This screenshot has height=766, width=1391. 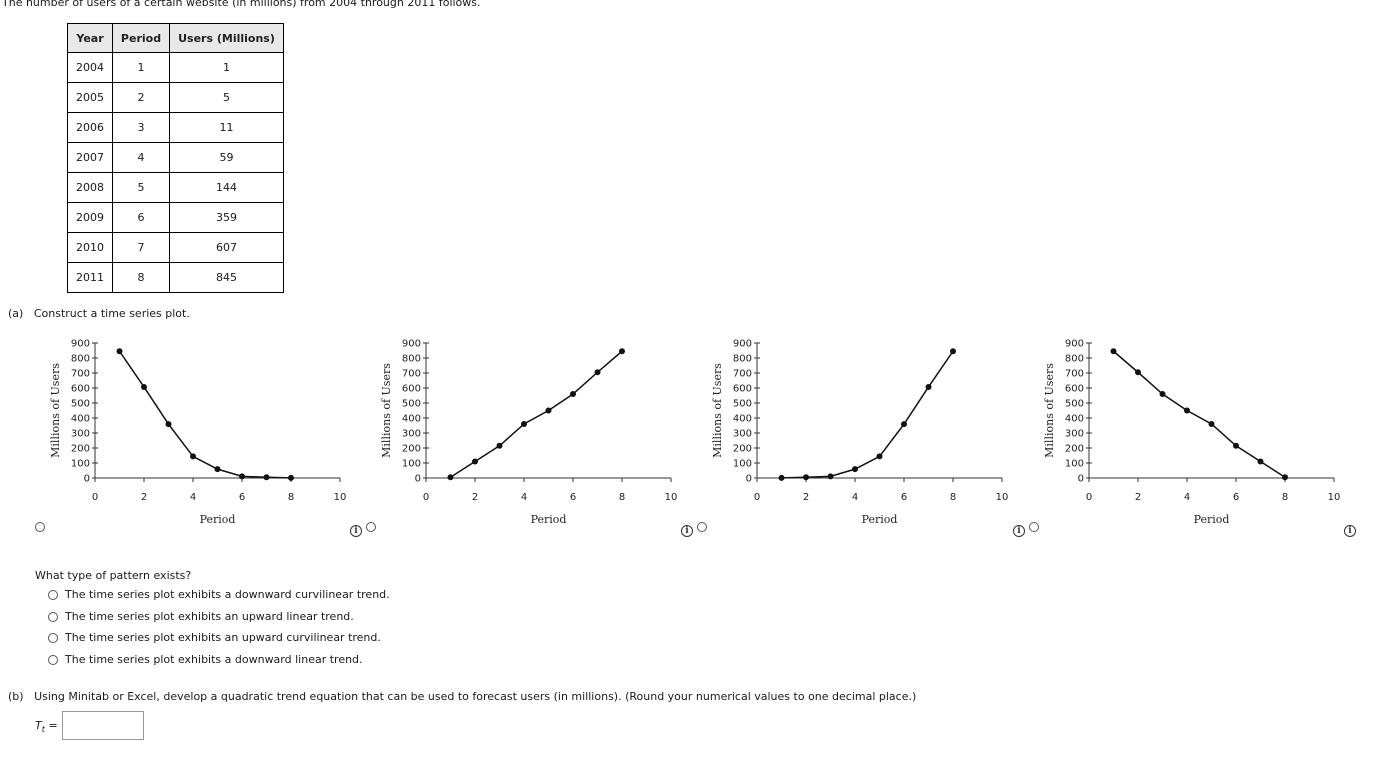 I want to click on table-cell: 144, so click(x=226, y=187).